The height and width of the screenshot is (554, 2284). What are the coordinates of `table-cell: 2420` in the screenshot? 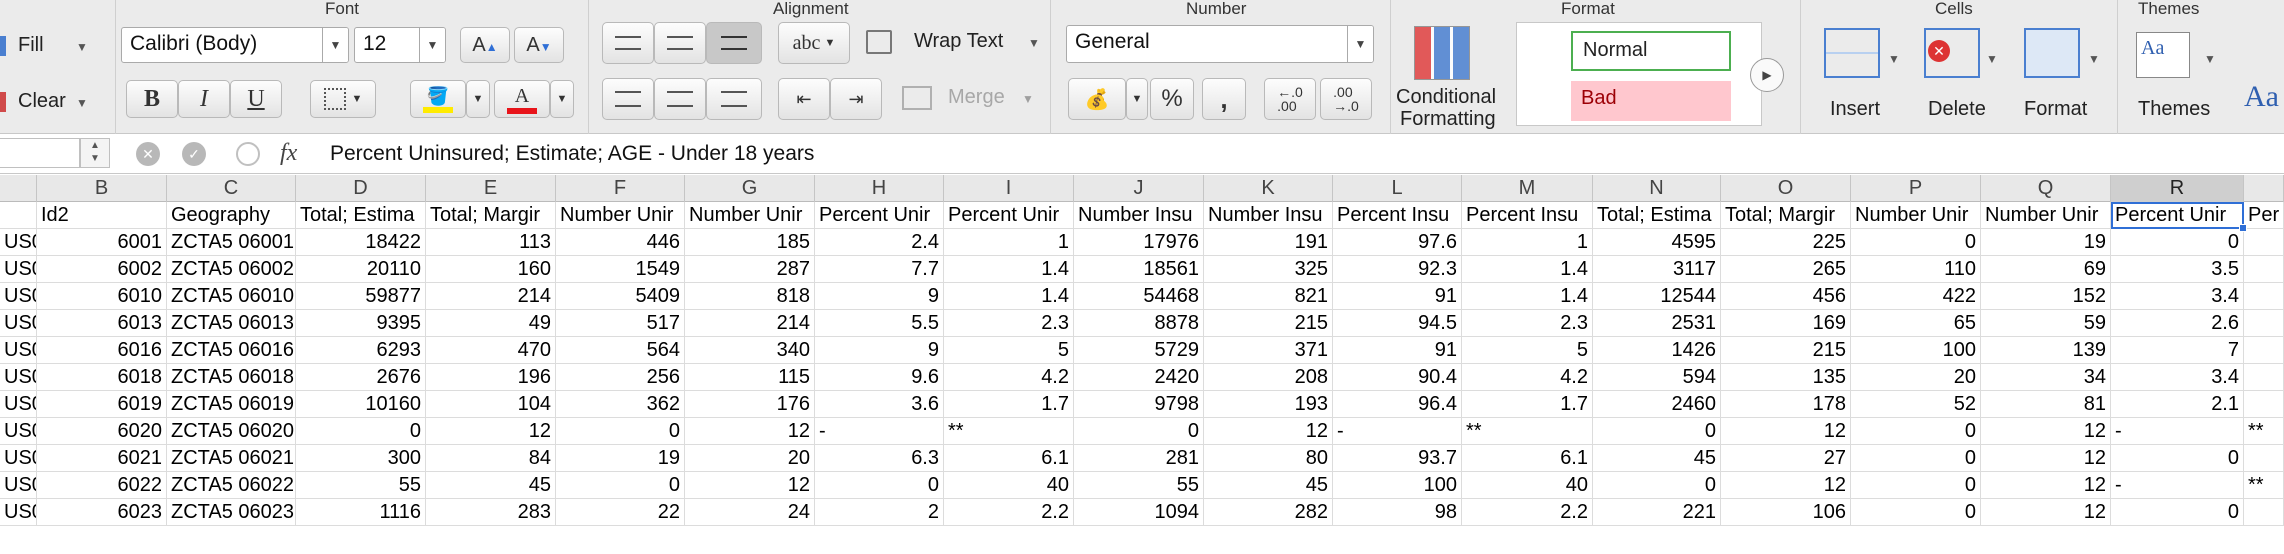 It's located at (1139, 377).